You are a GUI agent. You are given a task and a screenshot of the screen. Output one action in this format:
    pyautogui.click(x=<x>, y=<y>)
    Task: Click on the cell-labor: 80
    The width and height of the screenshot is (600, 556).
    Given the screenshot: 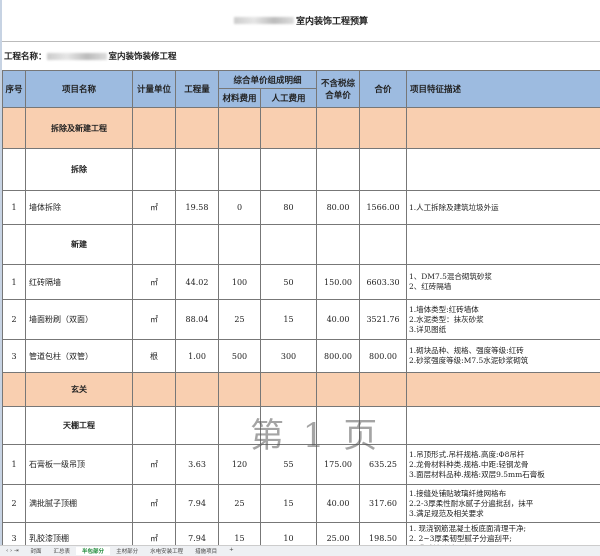 What is the action you would take?
    pyautogui.click(x=288, y=207)
    